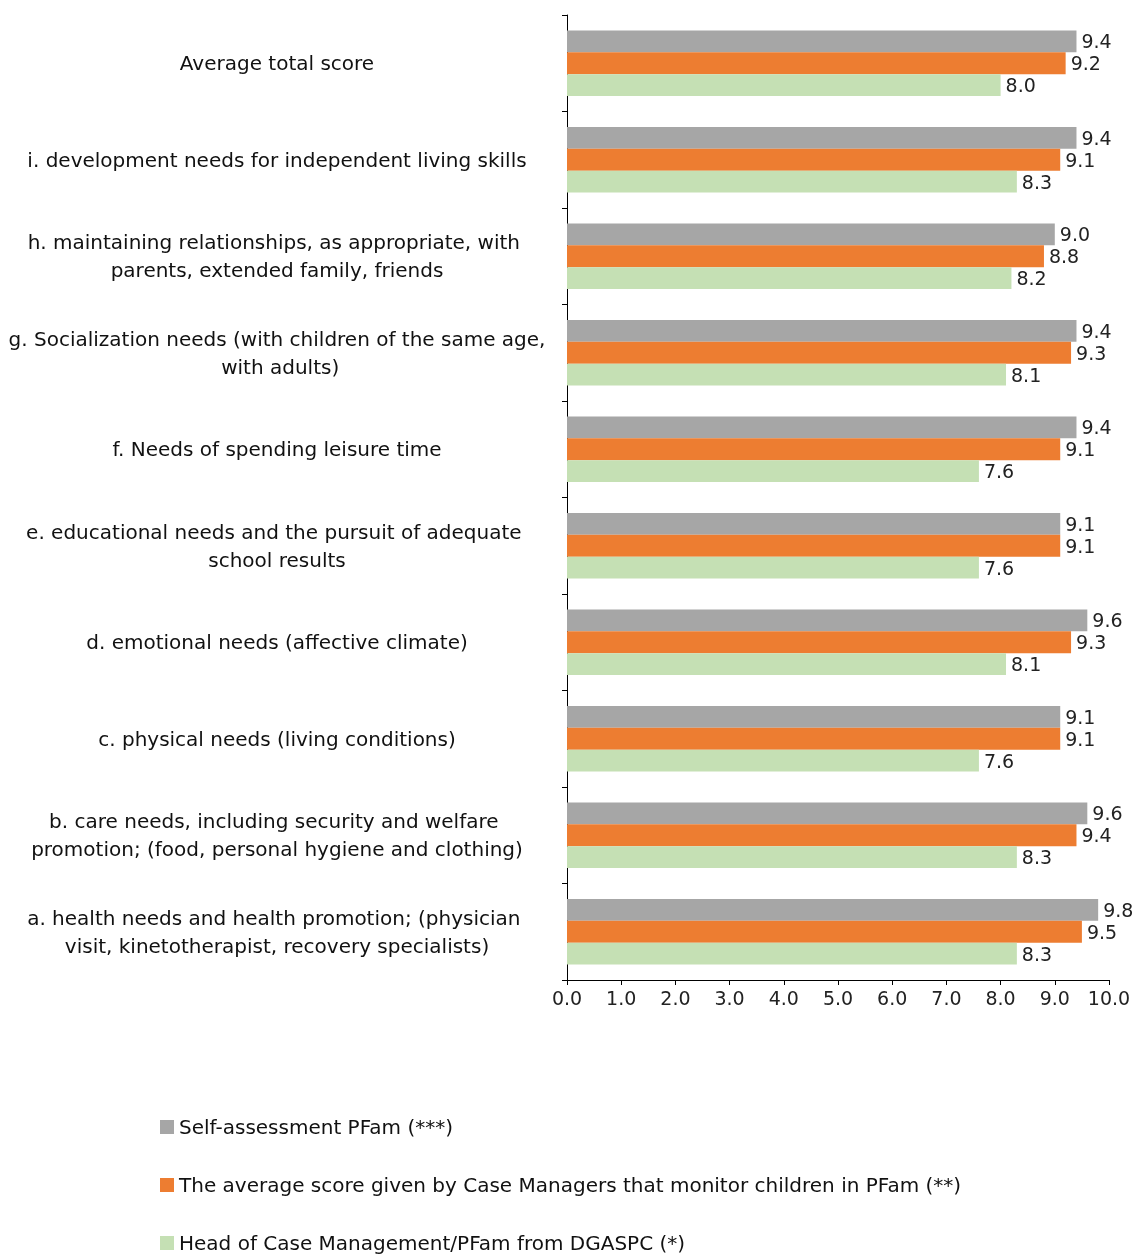 This screenshot has height=1260, width=1139. What do you see at coordinates (277, 449) in the screenshot?
I see `y-tick-label: f. Needs of spending leisure time` at bounding box center [277, 449].